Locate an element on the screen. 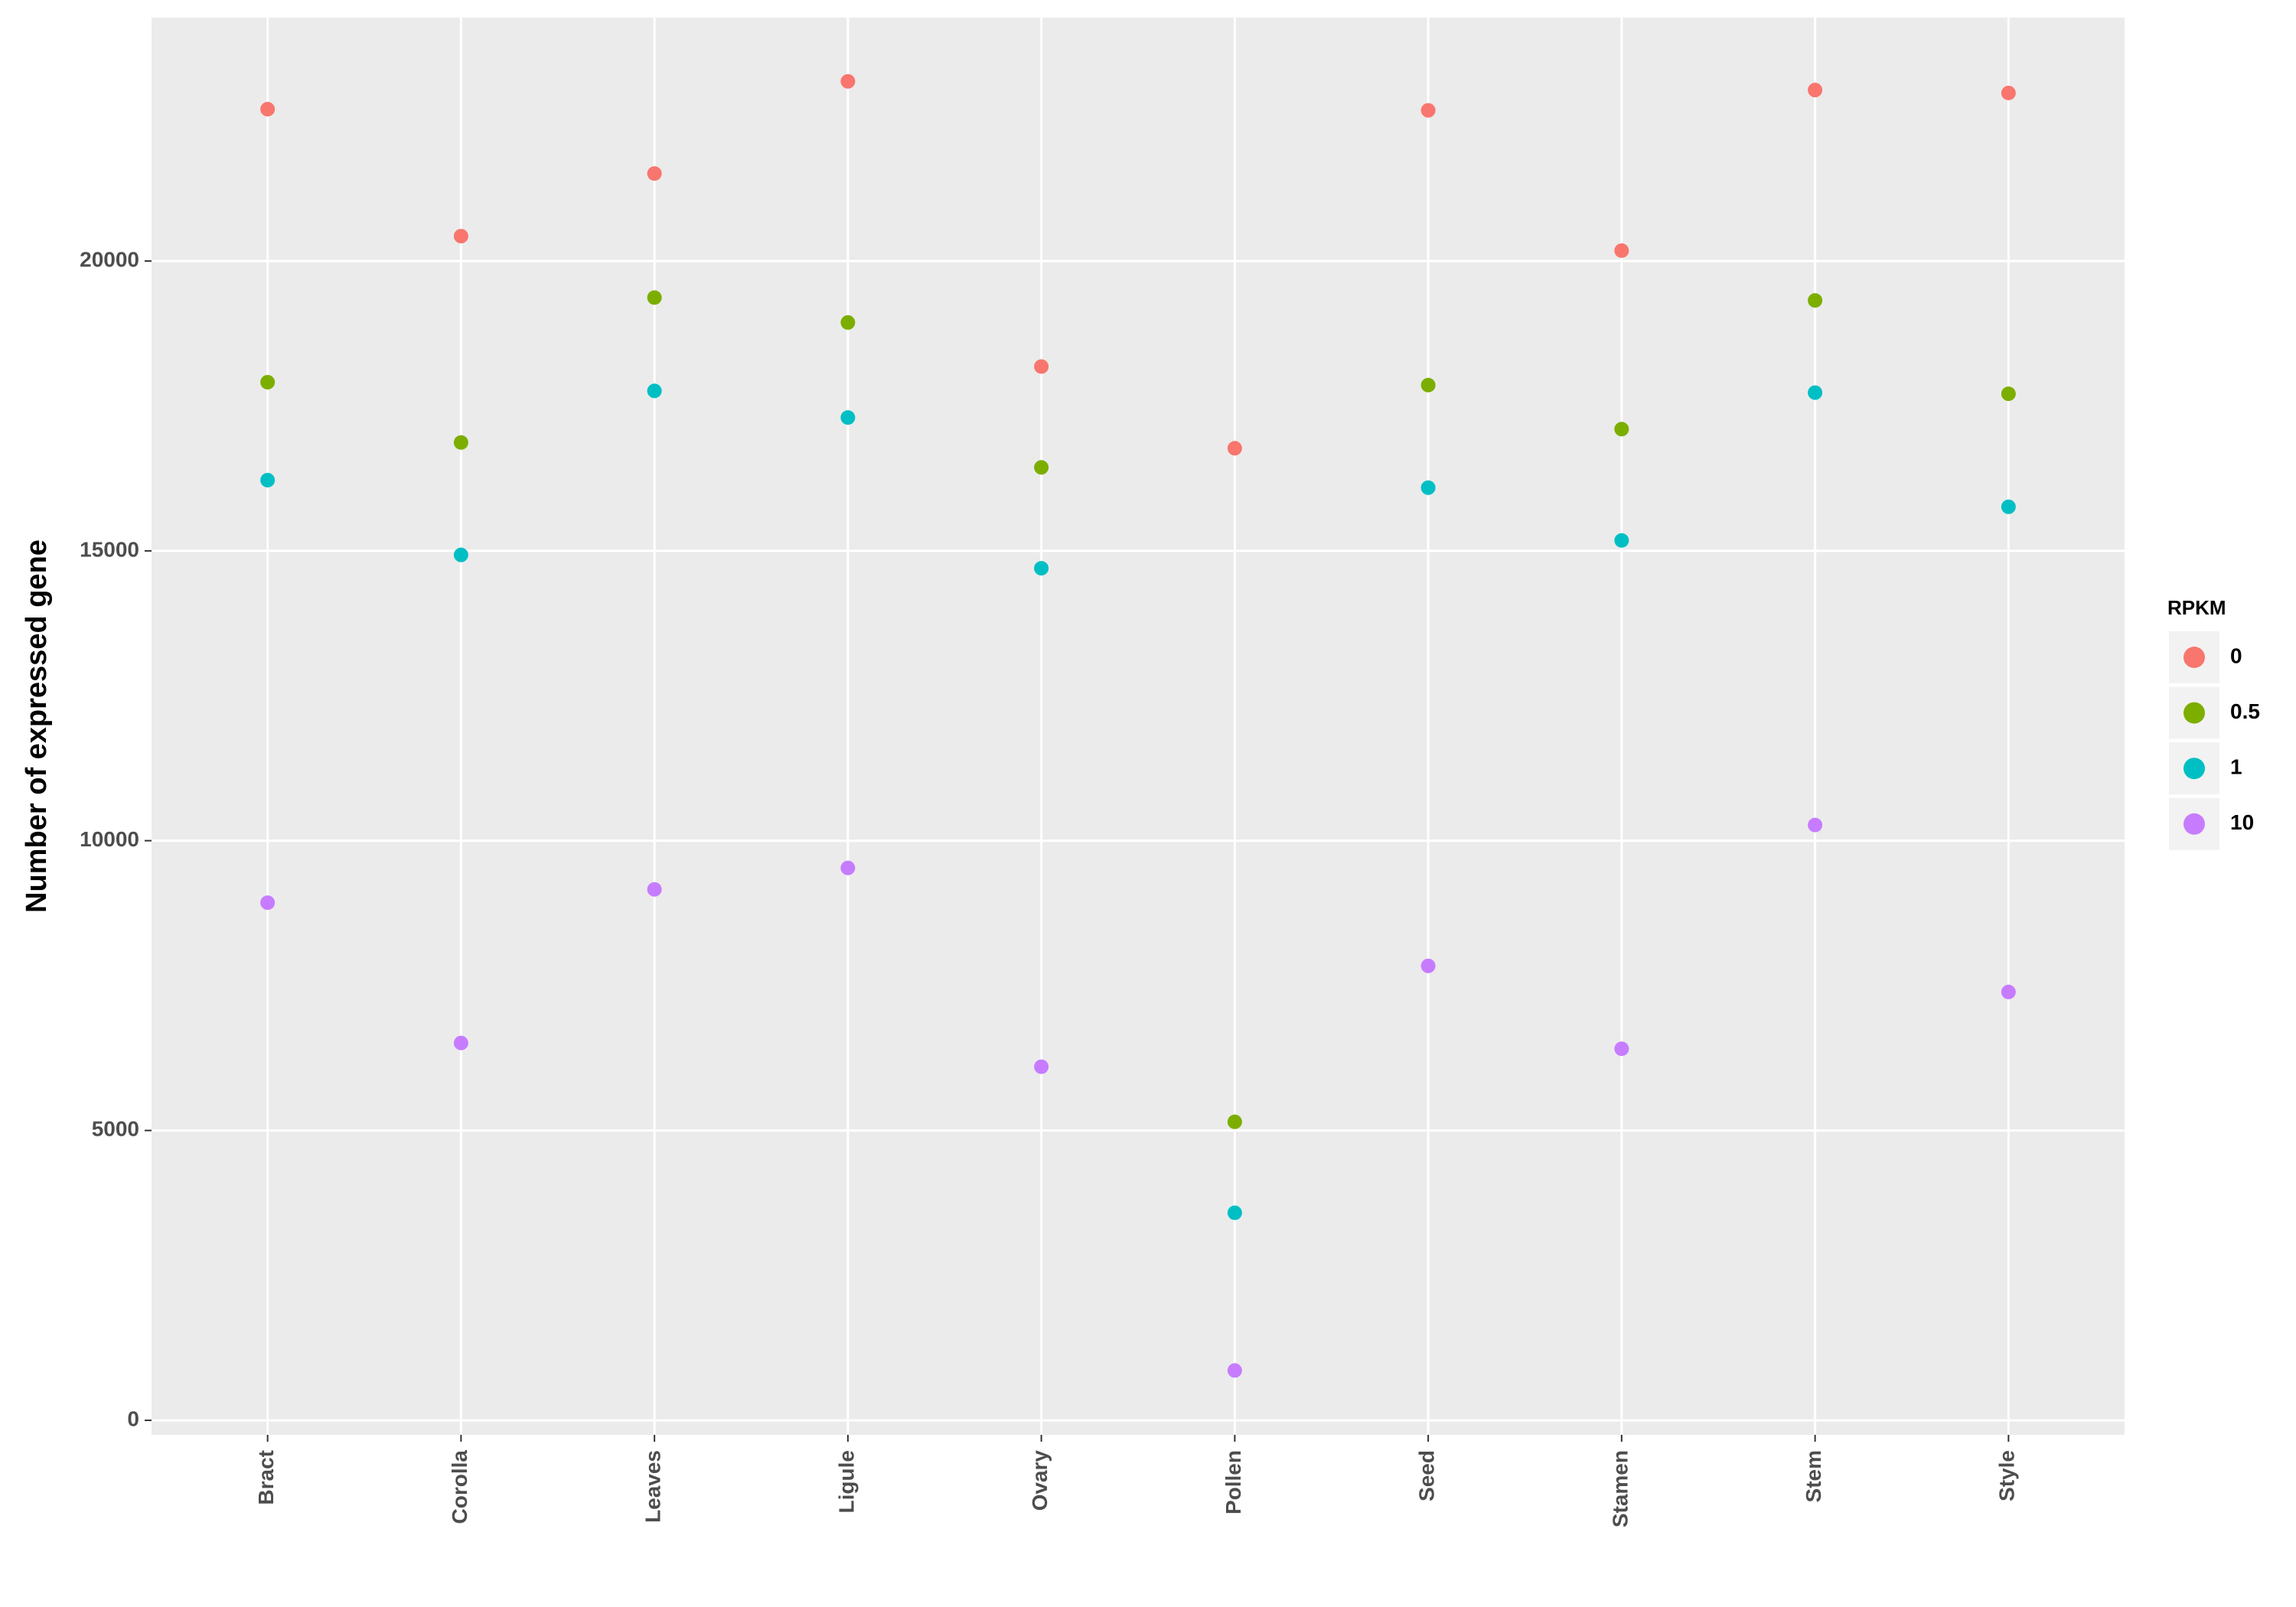  x-tick-label: Stamen is located at coordinates (1620, 1488).